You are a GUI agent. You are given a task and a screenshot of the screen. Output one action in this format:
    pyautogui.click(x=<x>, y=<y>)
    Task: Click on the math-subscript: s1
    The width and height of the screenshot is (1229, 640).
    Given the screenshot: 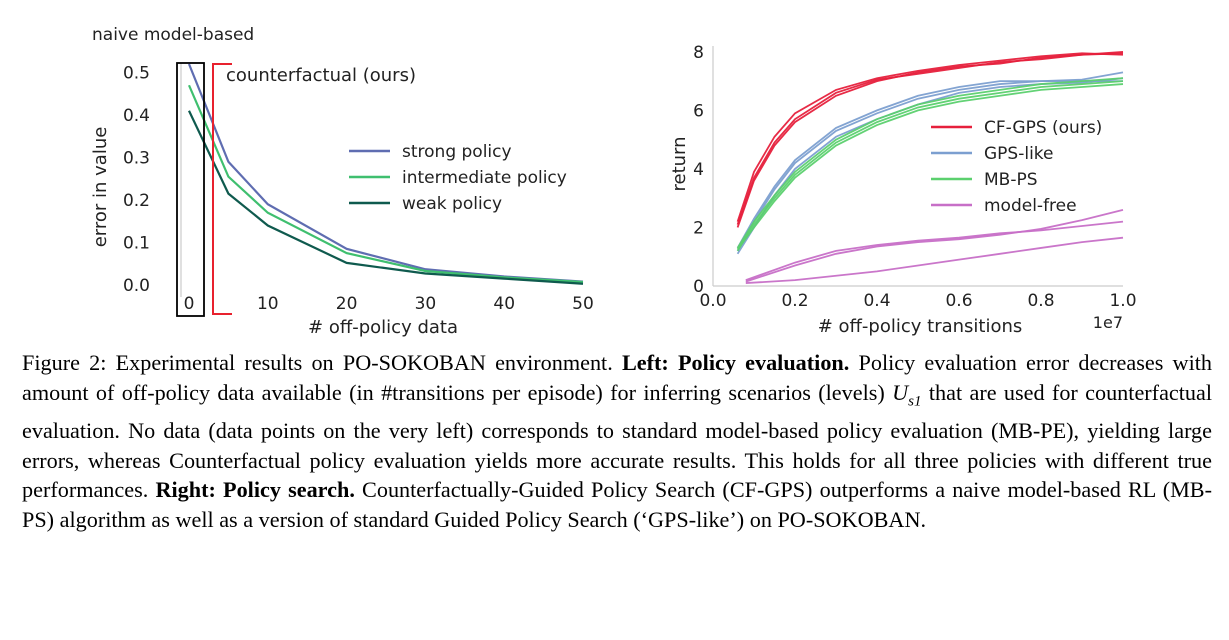 What is the action you would take?
    pyautogui.click(x=915, y=400)
    